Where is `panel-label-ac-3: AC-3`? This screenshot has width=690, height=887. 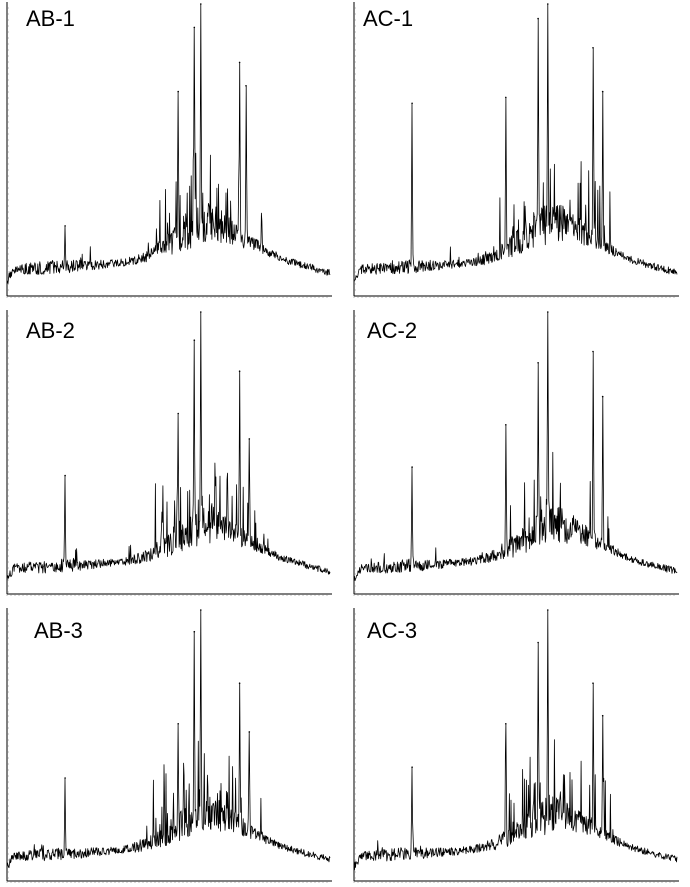 panel-label-ac-3: AC-3 is located at coordinates (392, 630).